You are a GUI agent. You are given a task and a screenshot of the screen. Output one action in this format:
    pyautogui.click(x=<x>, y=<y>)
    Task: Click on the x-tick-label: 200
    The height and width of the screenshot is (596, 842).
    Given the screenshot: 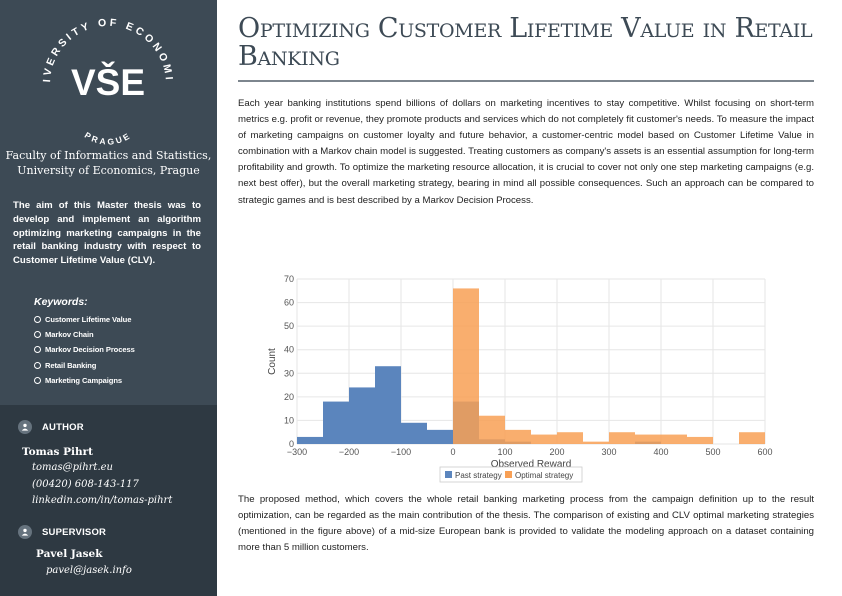 What is the action you would take?
    pyautogui.click(x=556, y=452)
    